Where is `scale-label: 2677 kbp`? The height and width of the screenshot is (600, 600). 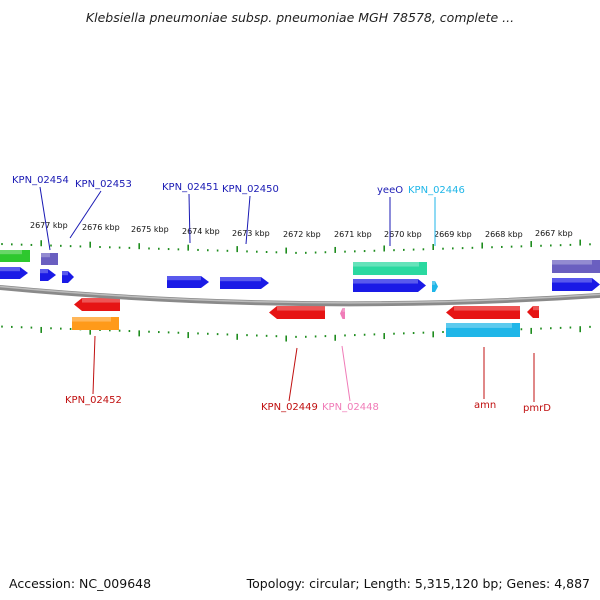
scale-label: 2677 kbp is located at coordinates (49, 225).